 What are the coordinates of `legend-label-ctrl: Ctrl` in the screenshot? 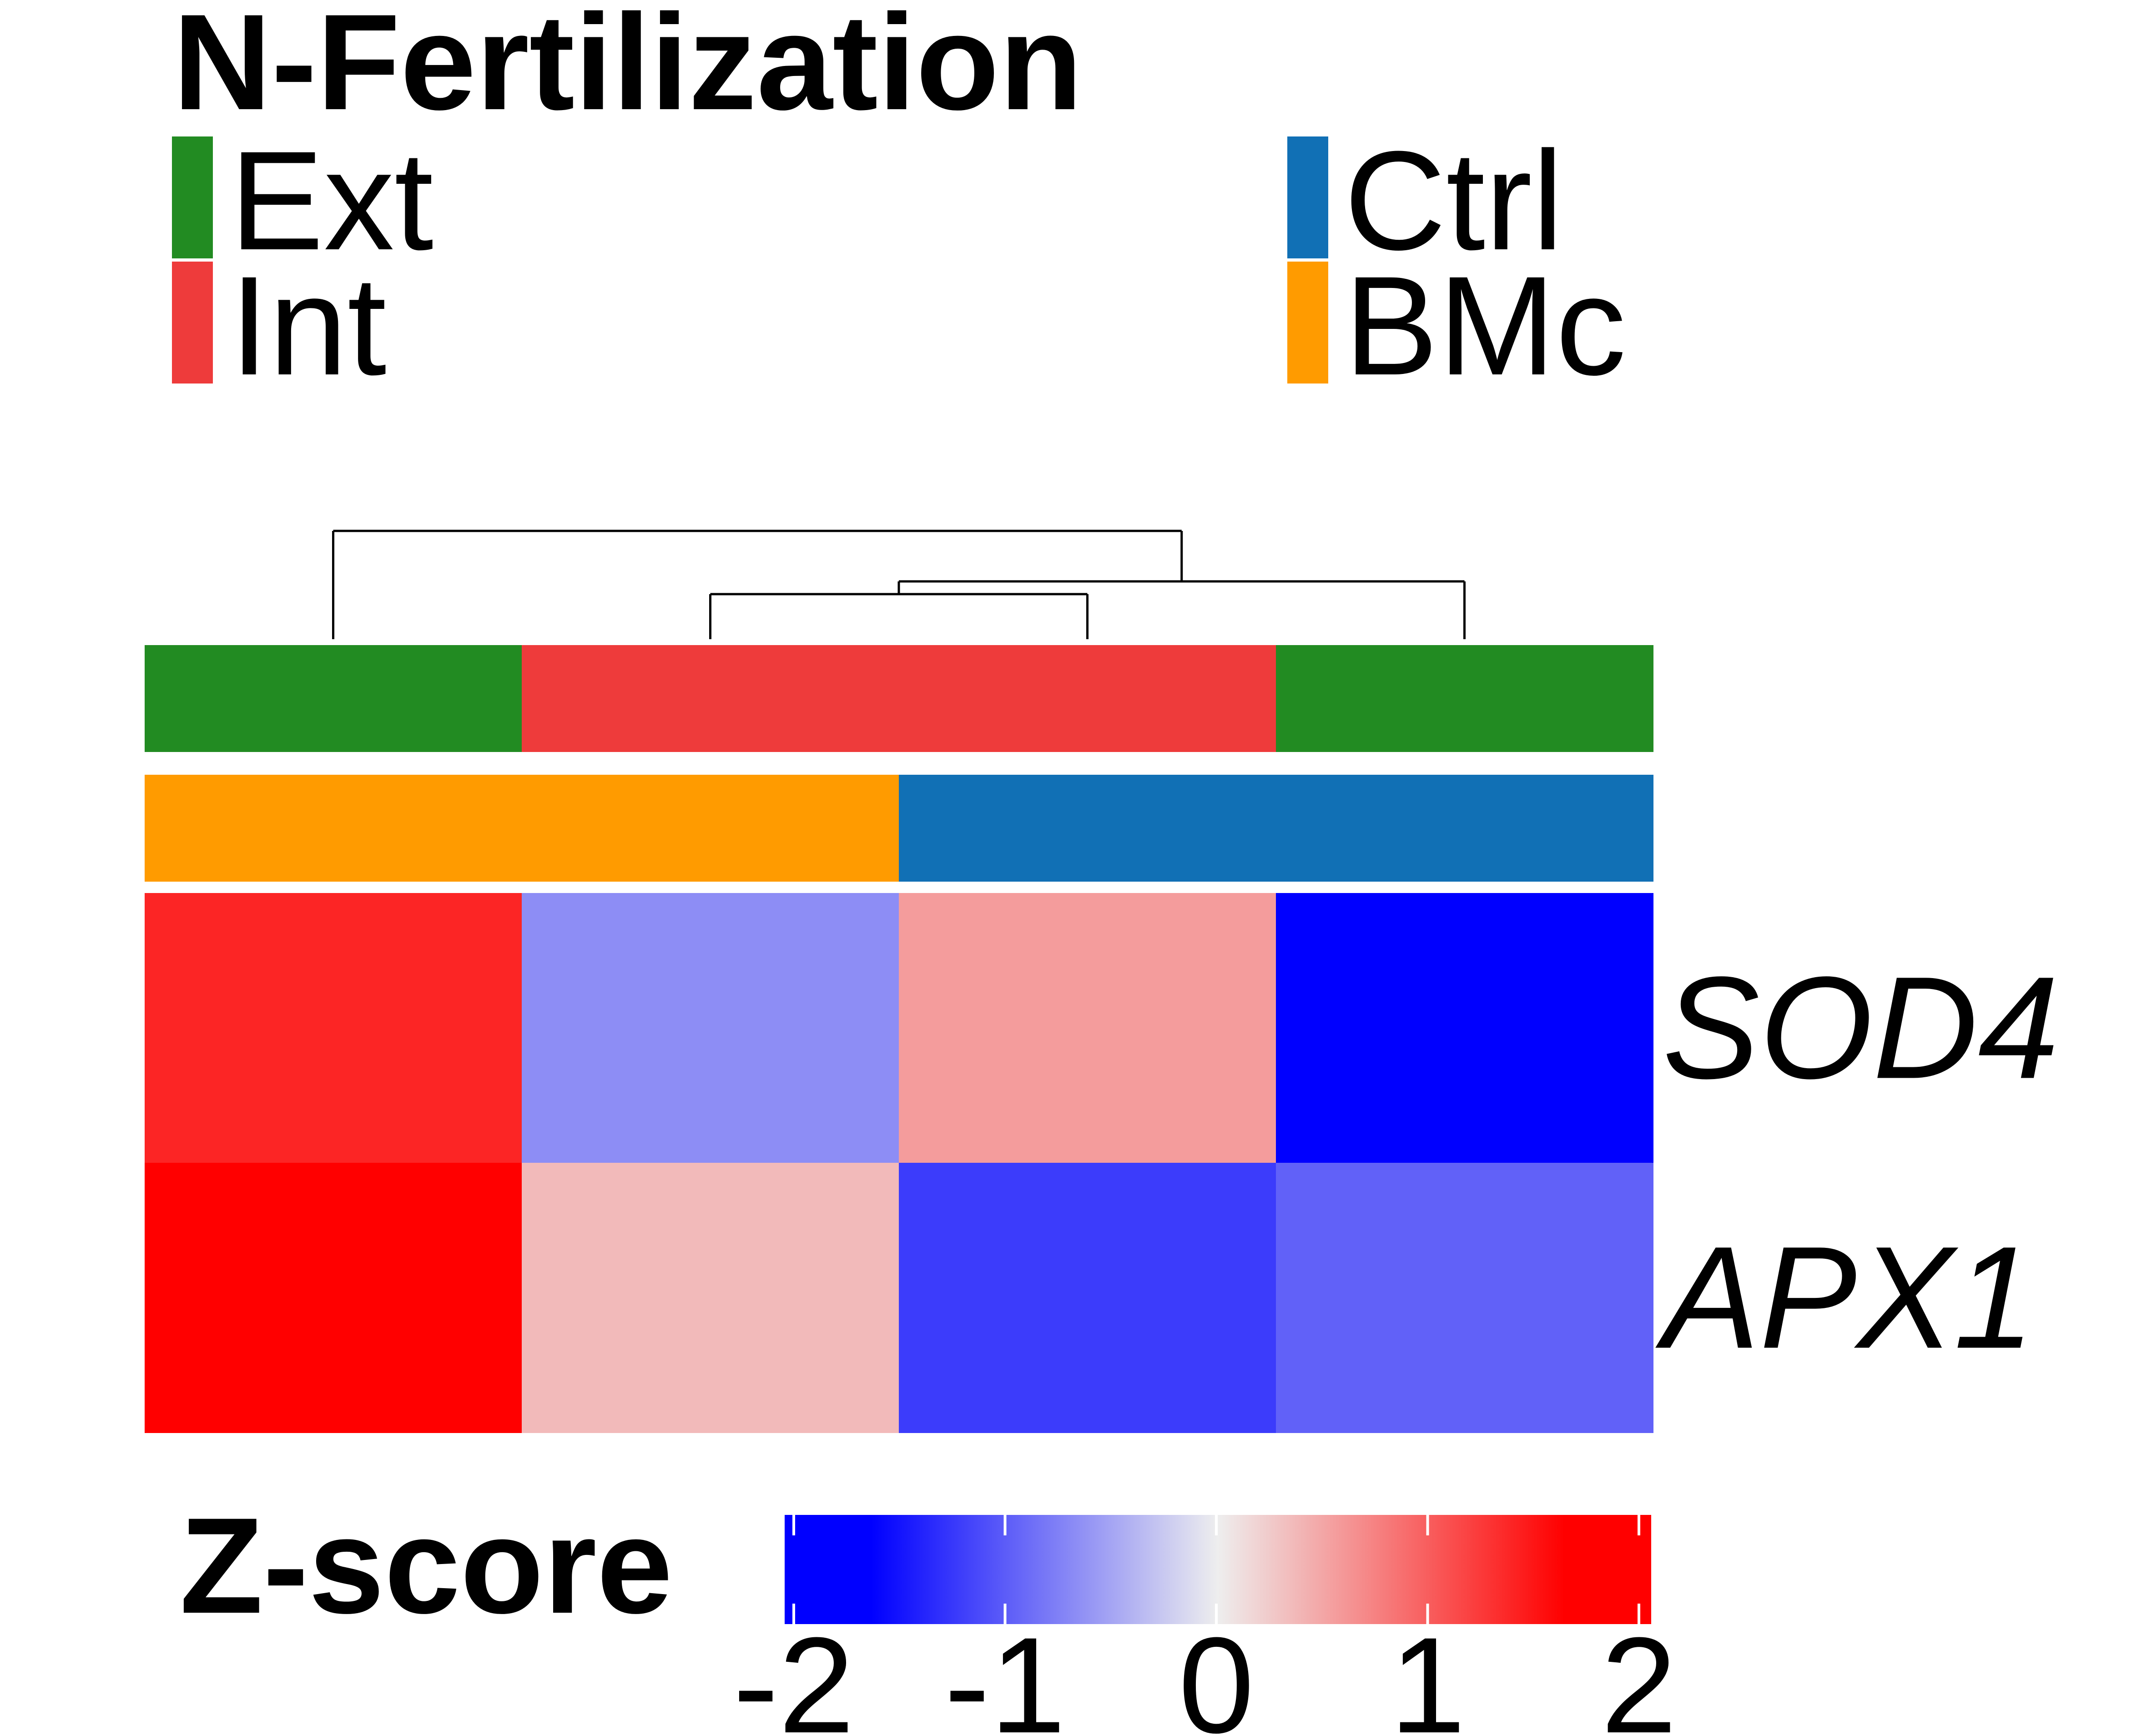 It's located at (1453, 200).